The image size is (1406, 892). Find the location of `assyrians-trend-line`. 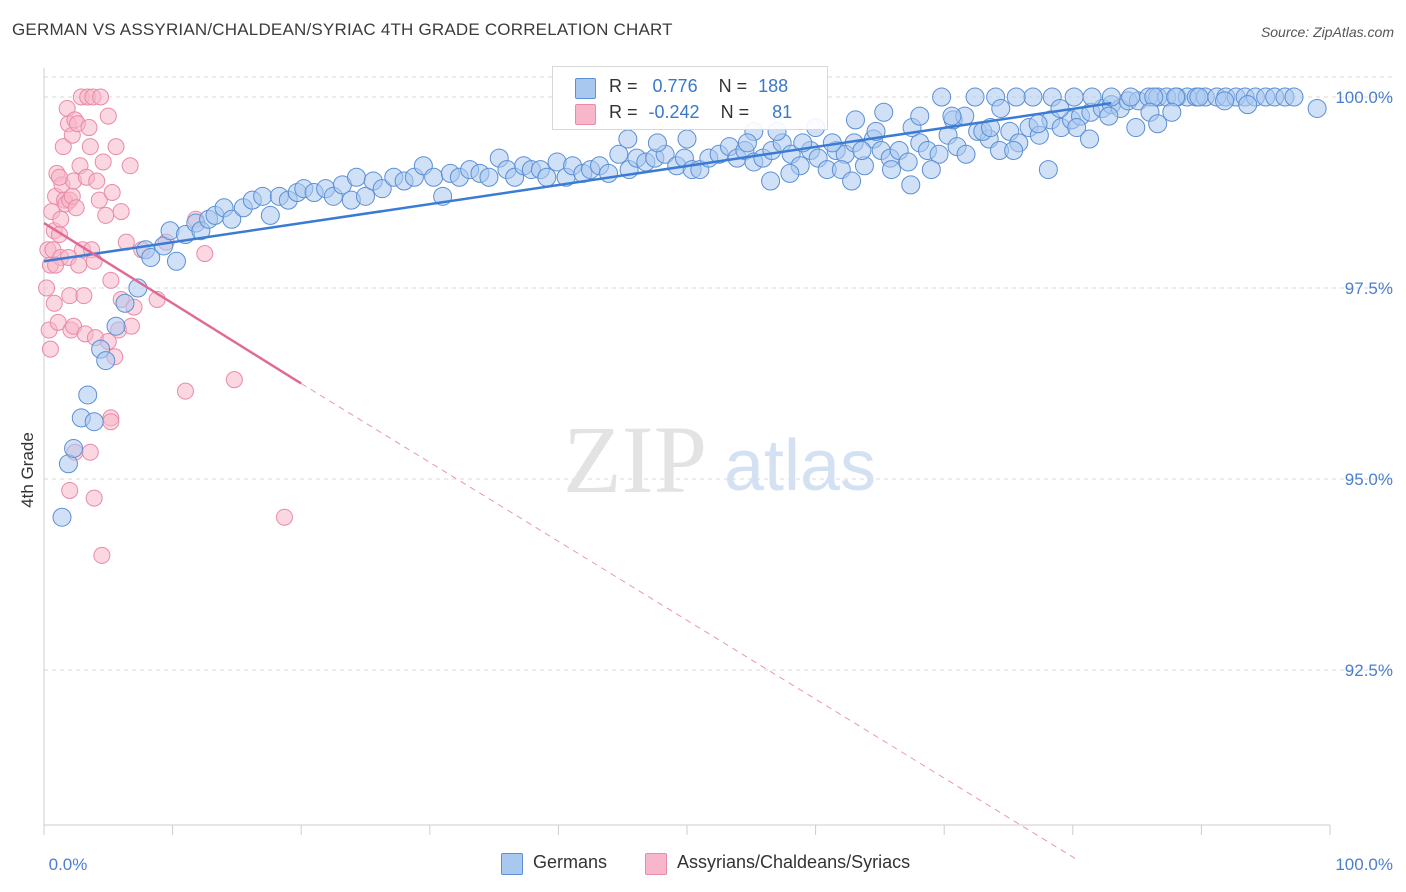

assyrians-trend-line is located at coordinates (172, 303).